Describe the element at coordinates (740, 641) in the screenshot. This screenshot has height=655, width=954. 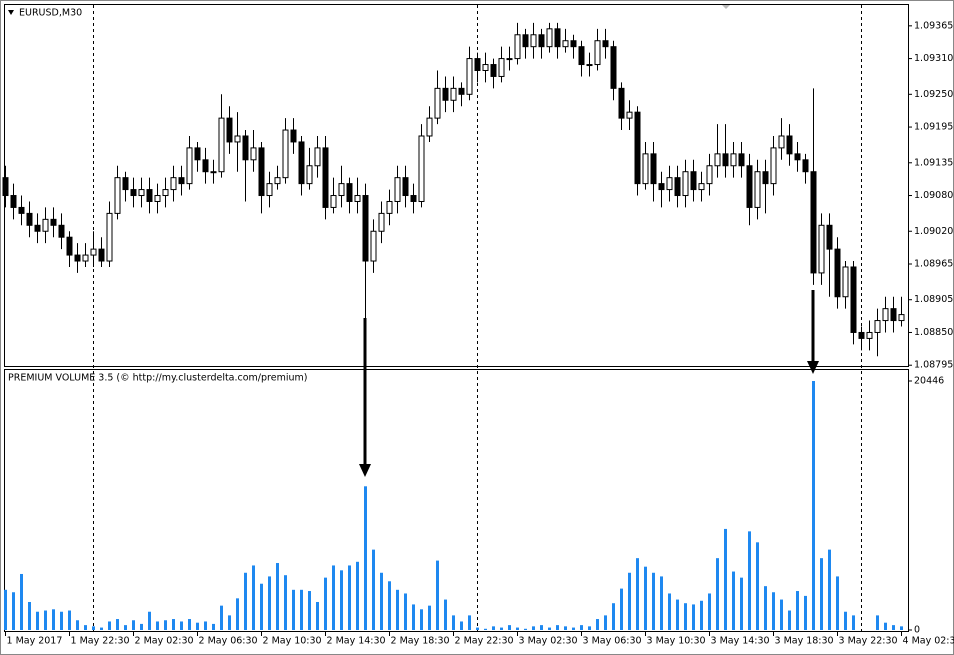
I see `x-tick-label: 3 May 14:30` at that location.